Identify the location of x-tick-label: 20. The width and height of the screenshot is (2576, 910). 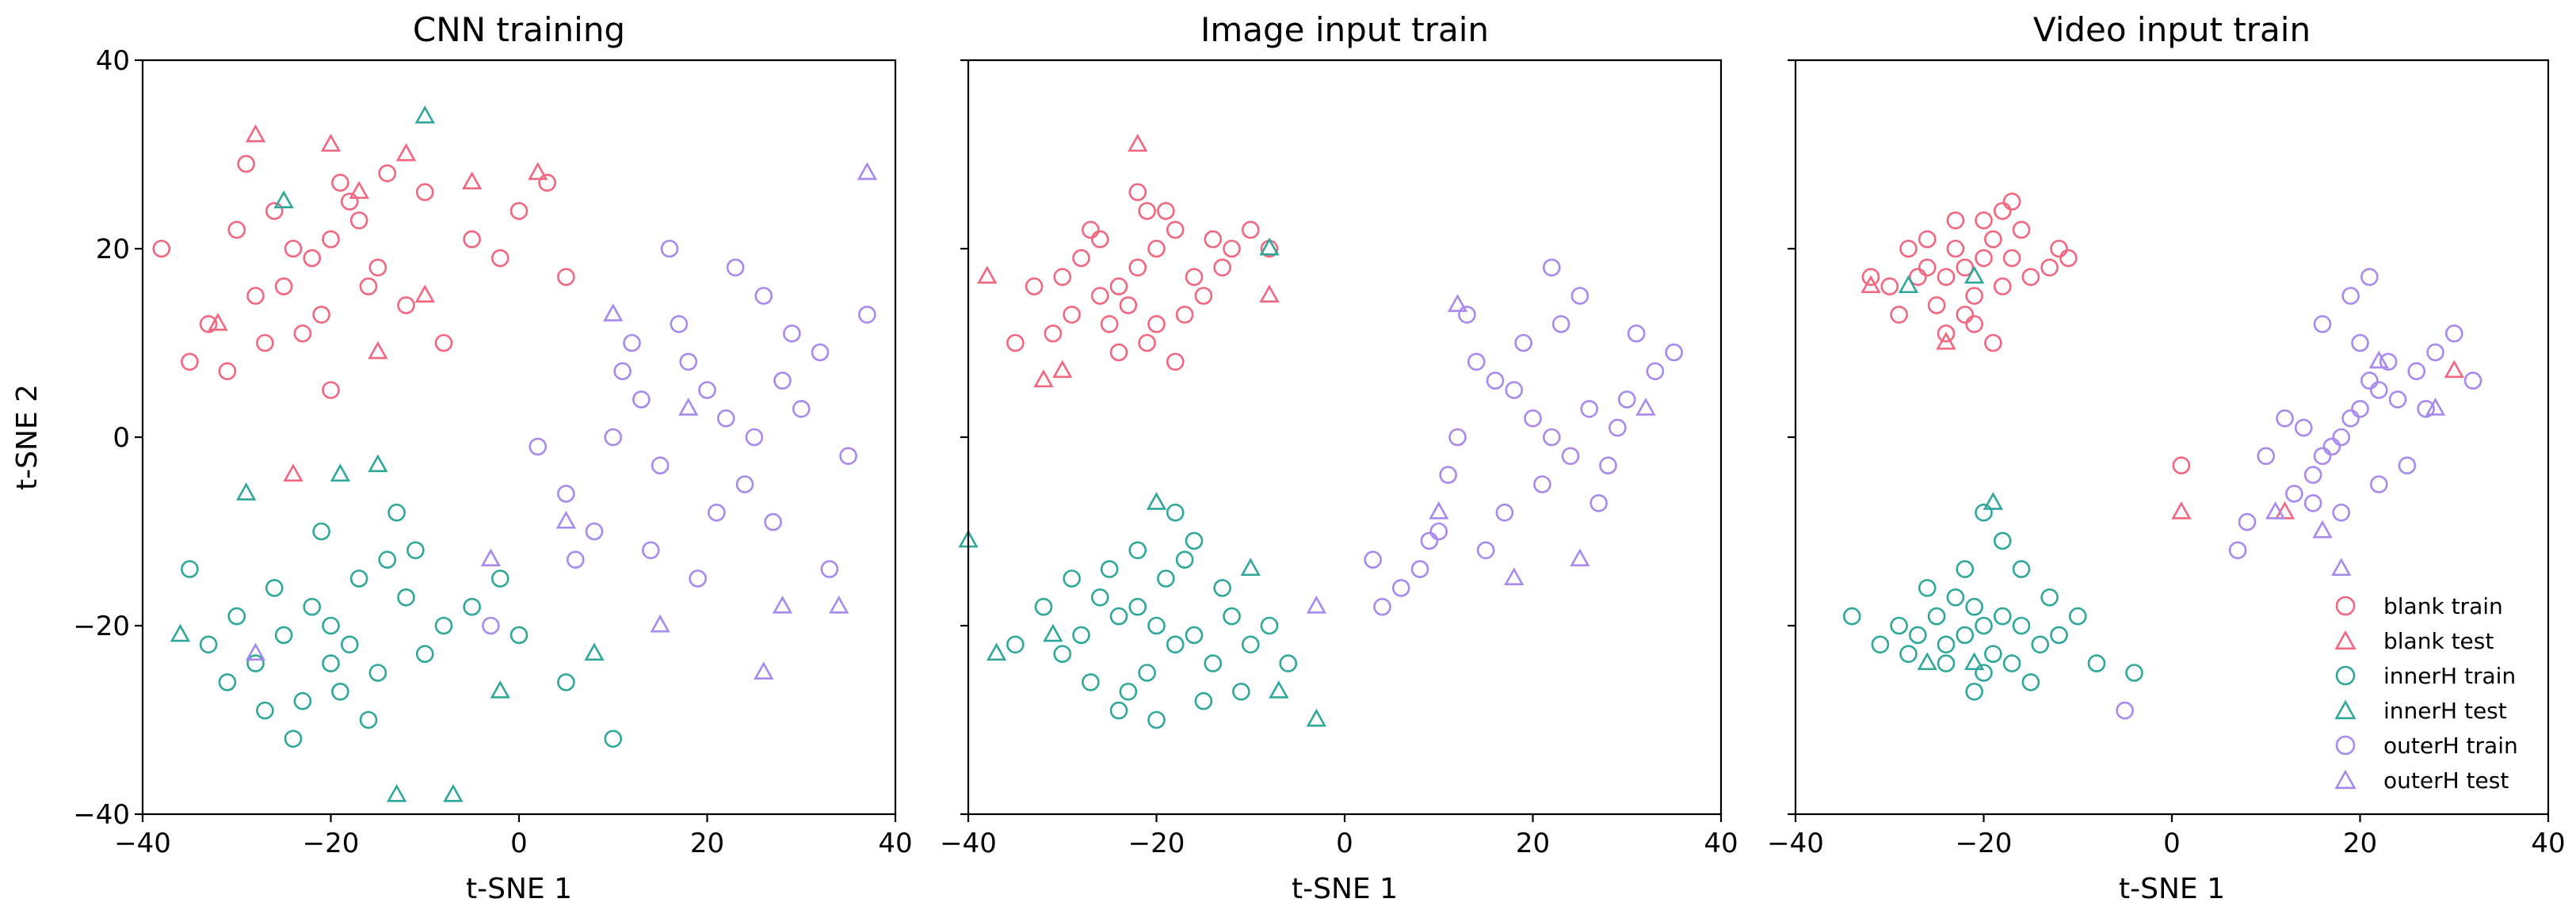
(707, 843).